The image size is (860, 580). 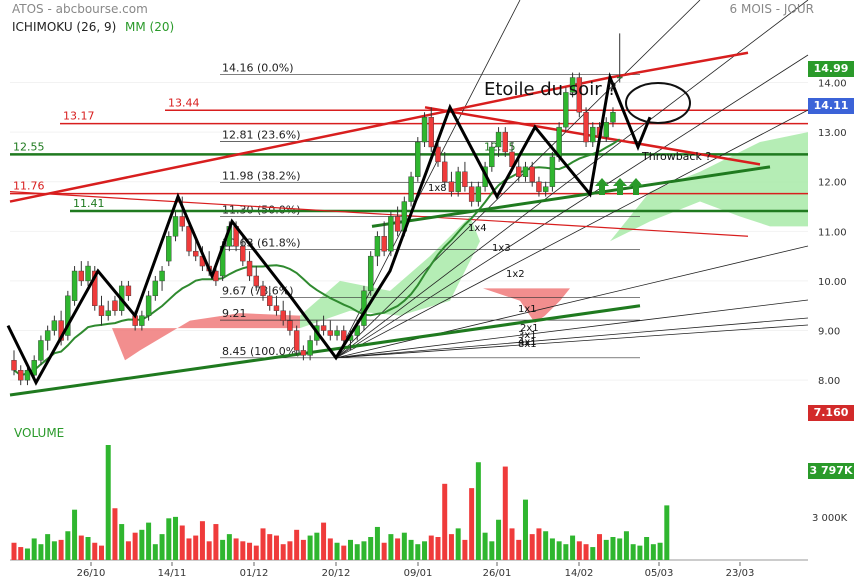 What do you see at coordinates (261, 176) in the screenshot?
I see `fib-label: 11.98 (38.2%)` at bounding box center [261, 176].